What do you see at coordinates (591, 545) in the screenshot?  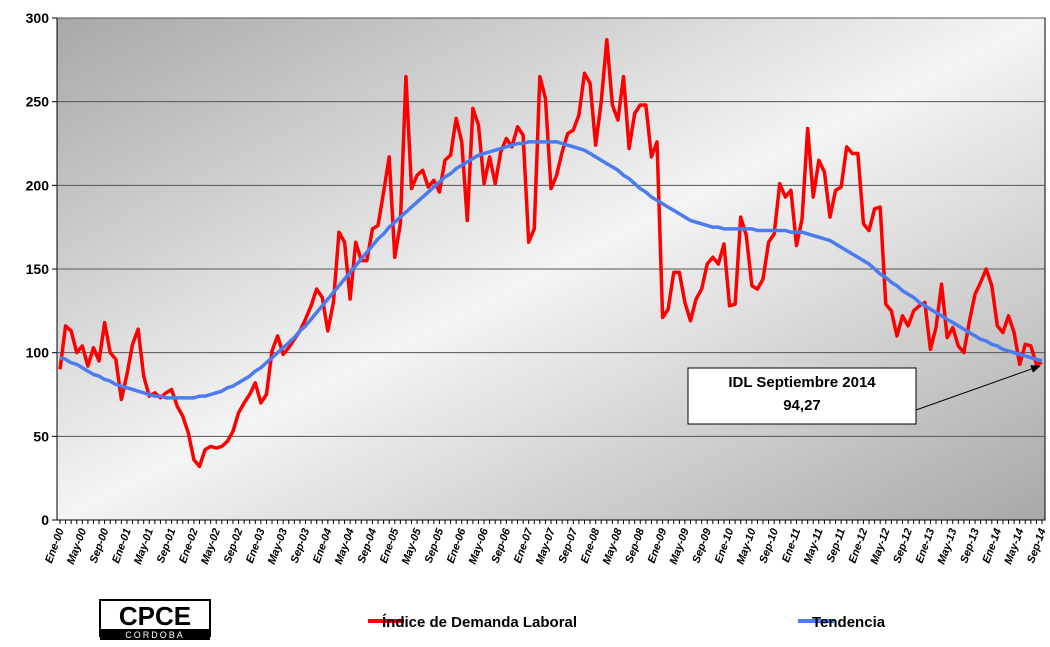 I see `x-tick-label: Ene-08` at bounding box center [591, 545].